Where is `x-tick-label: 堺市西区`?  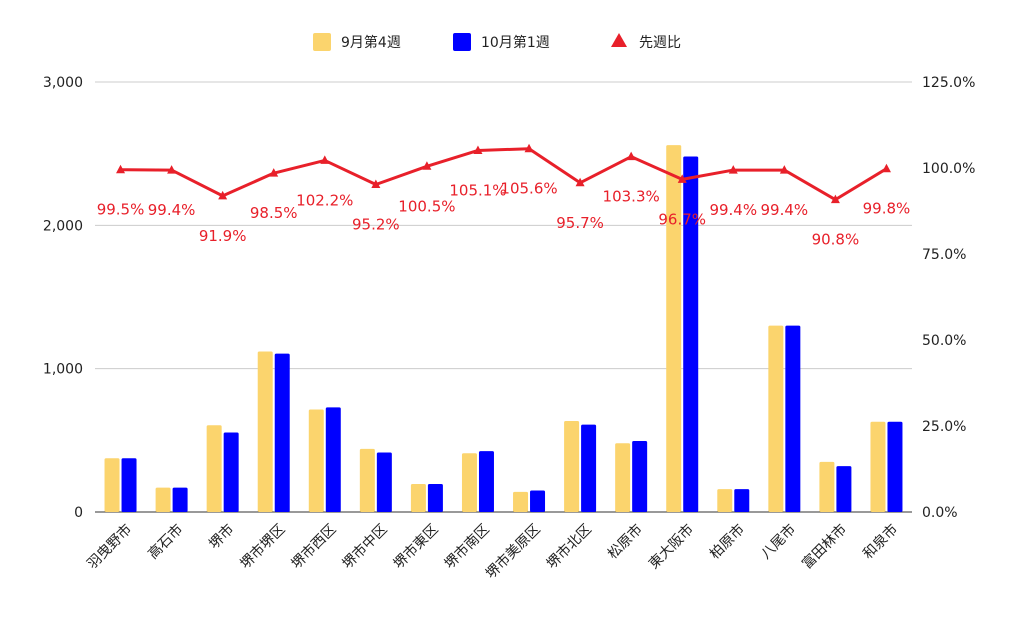 x-tick-label: 堺市西区 is located at coordinates (314, 547).